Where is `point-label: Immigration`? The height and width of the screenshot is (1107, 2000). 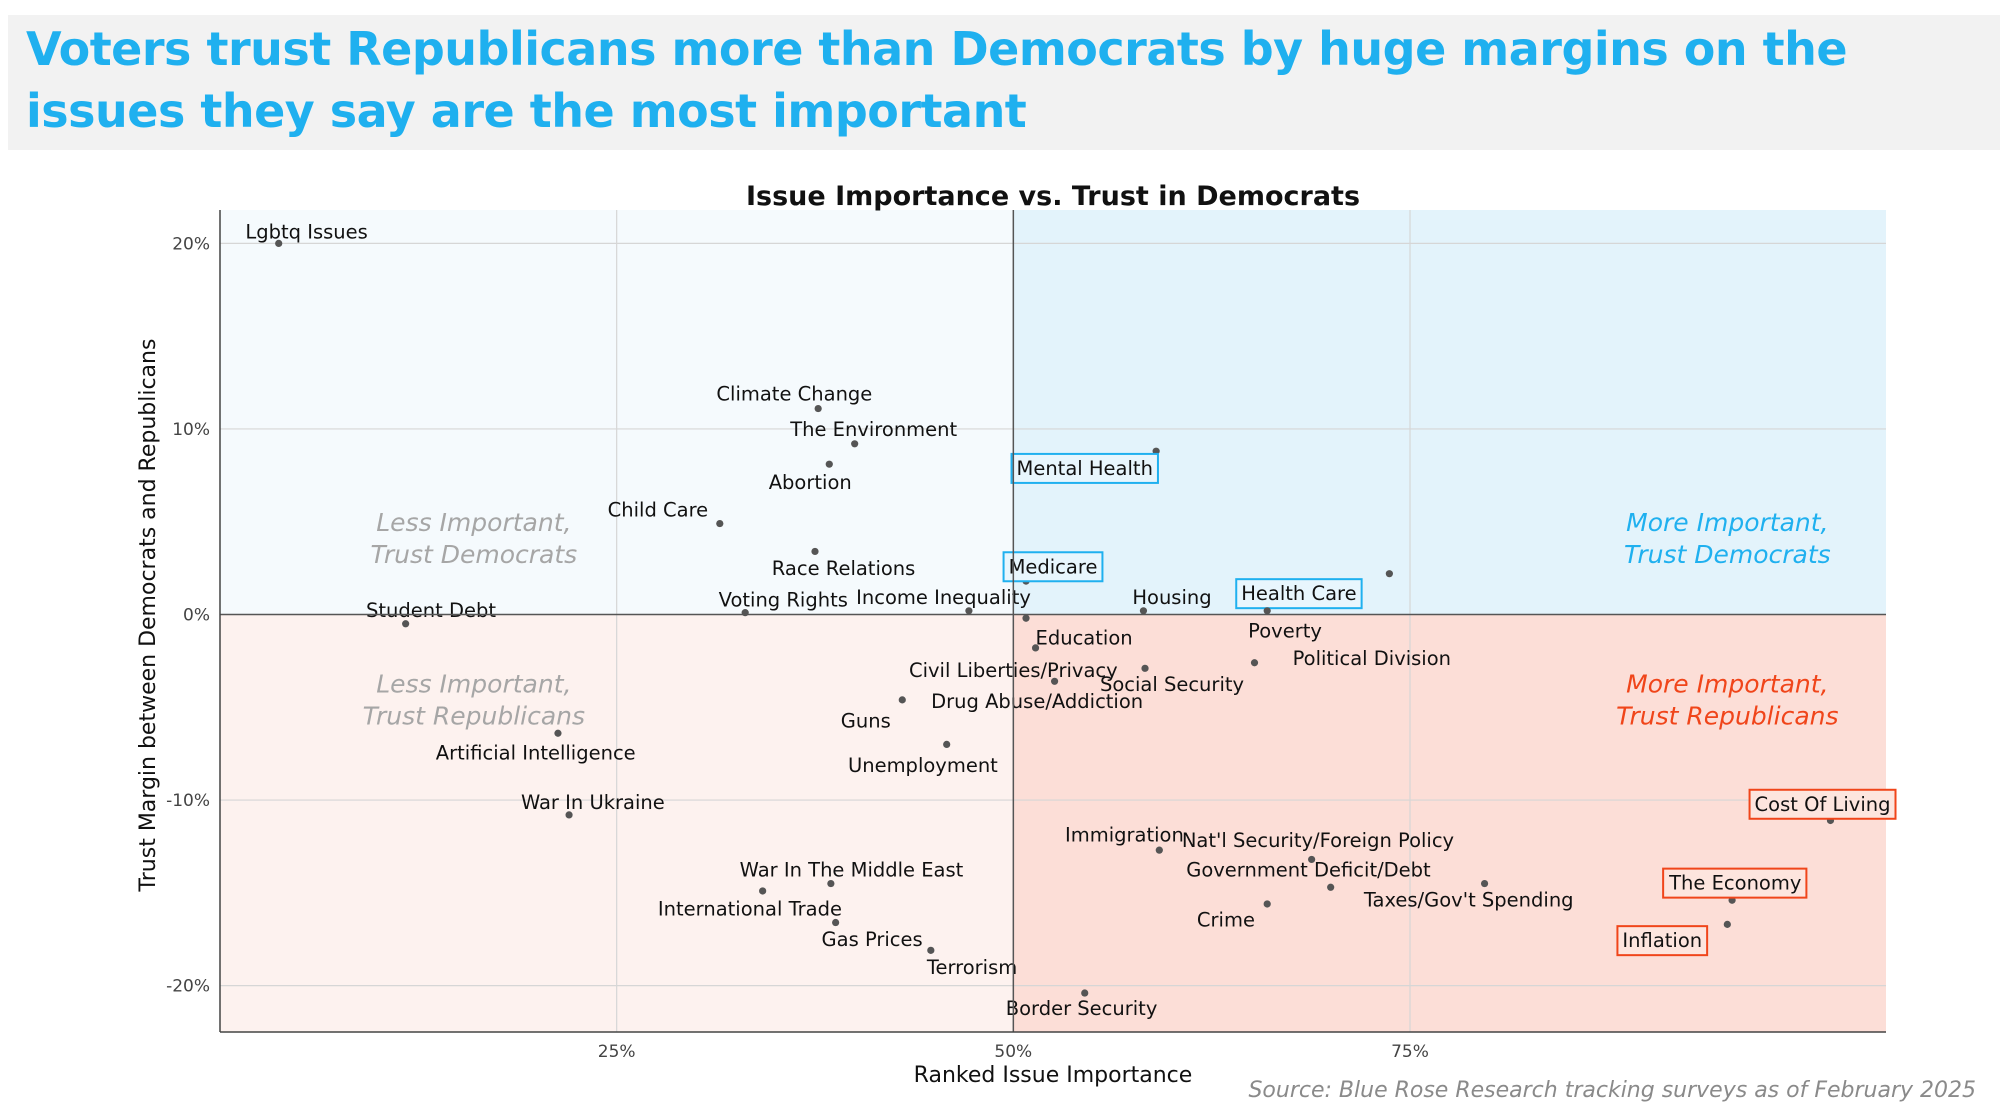
point-label: Immigration is located at coordinates (1124, 834).